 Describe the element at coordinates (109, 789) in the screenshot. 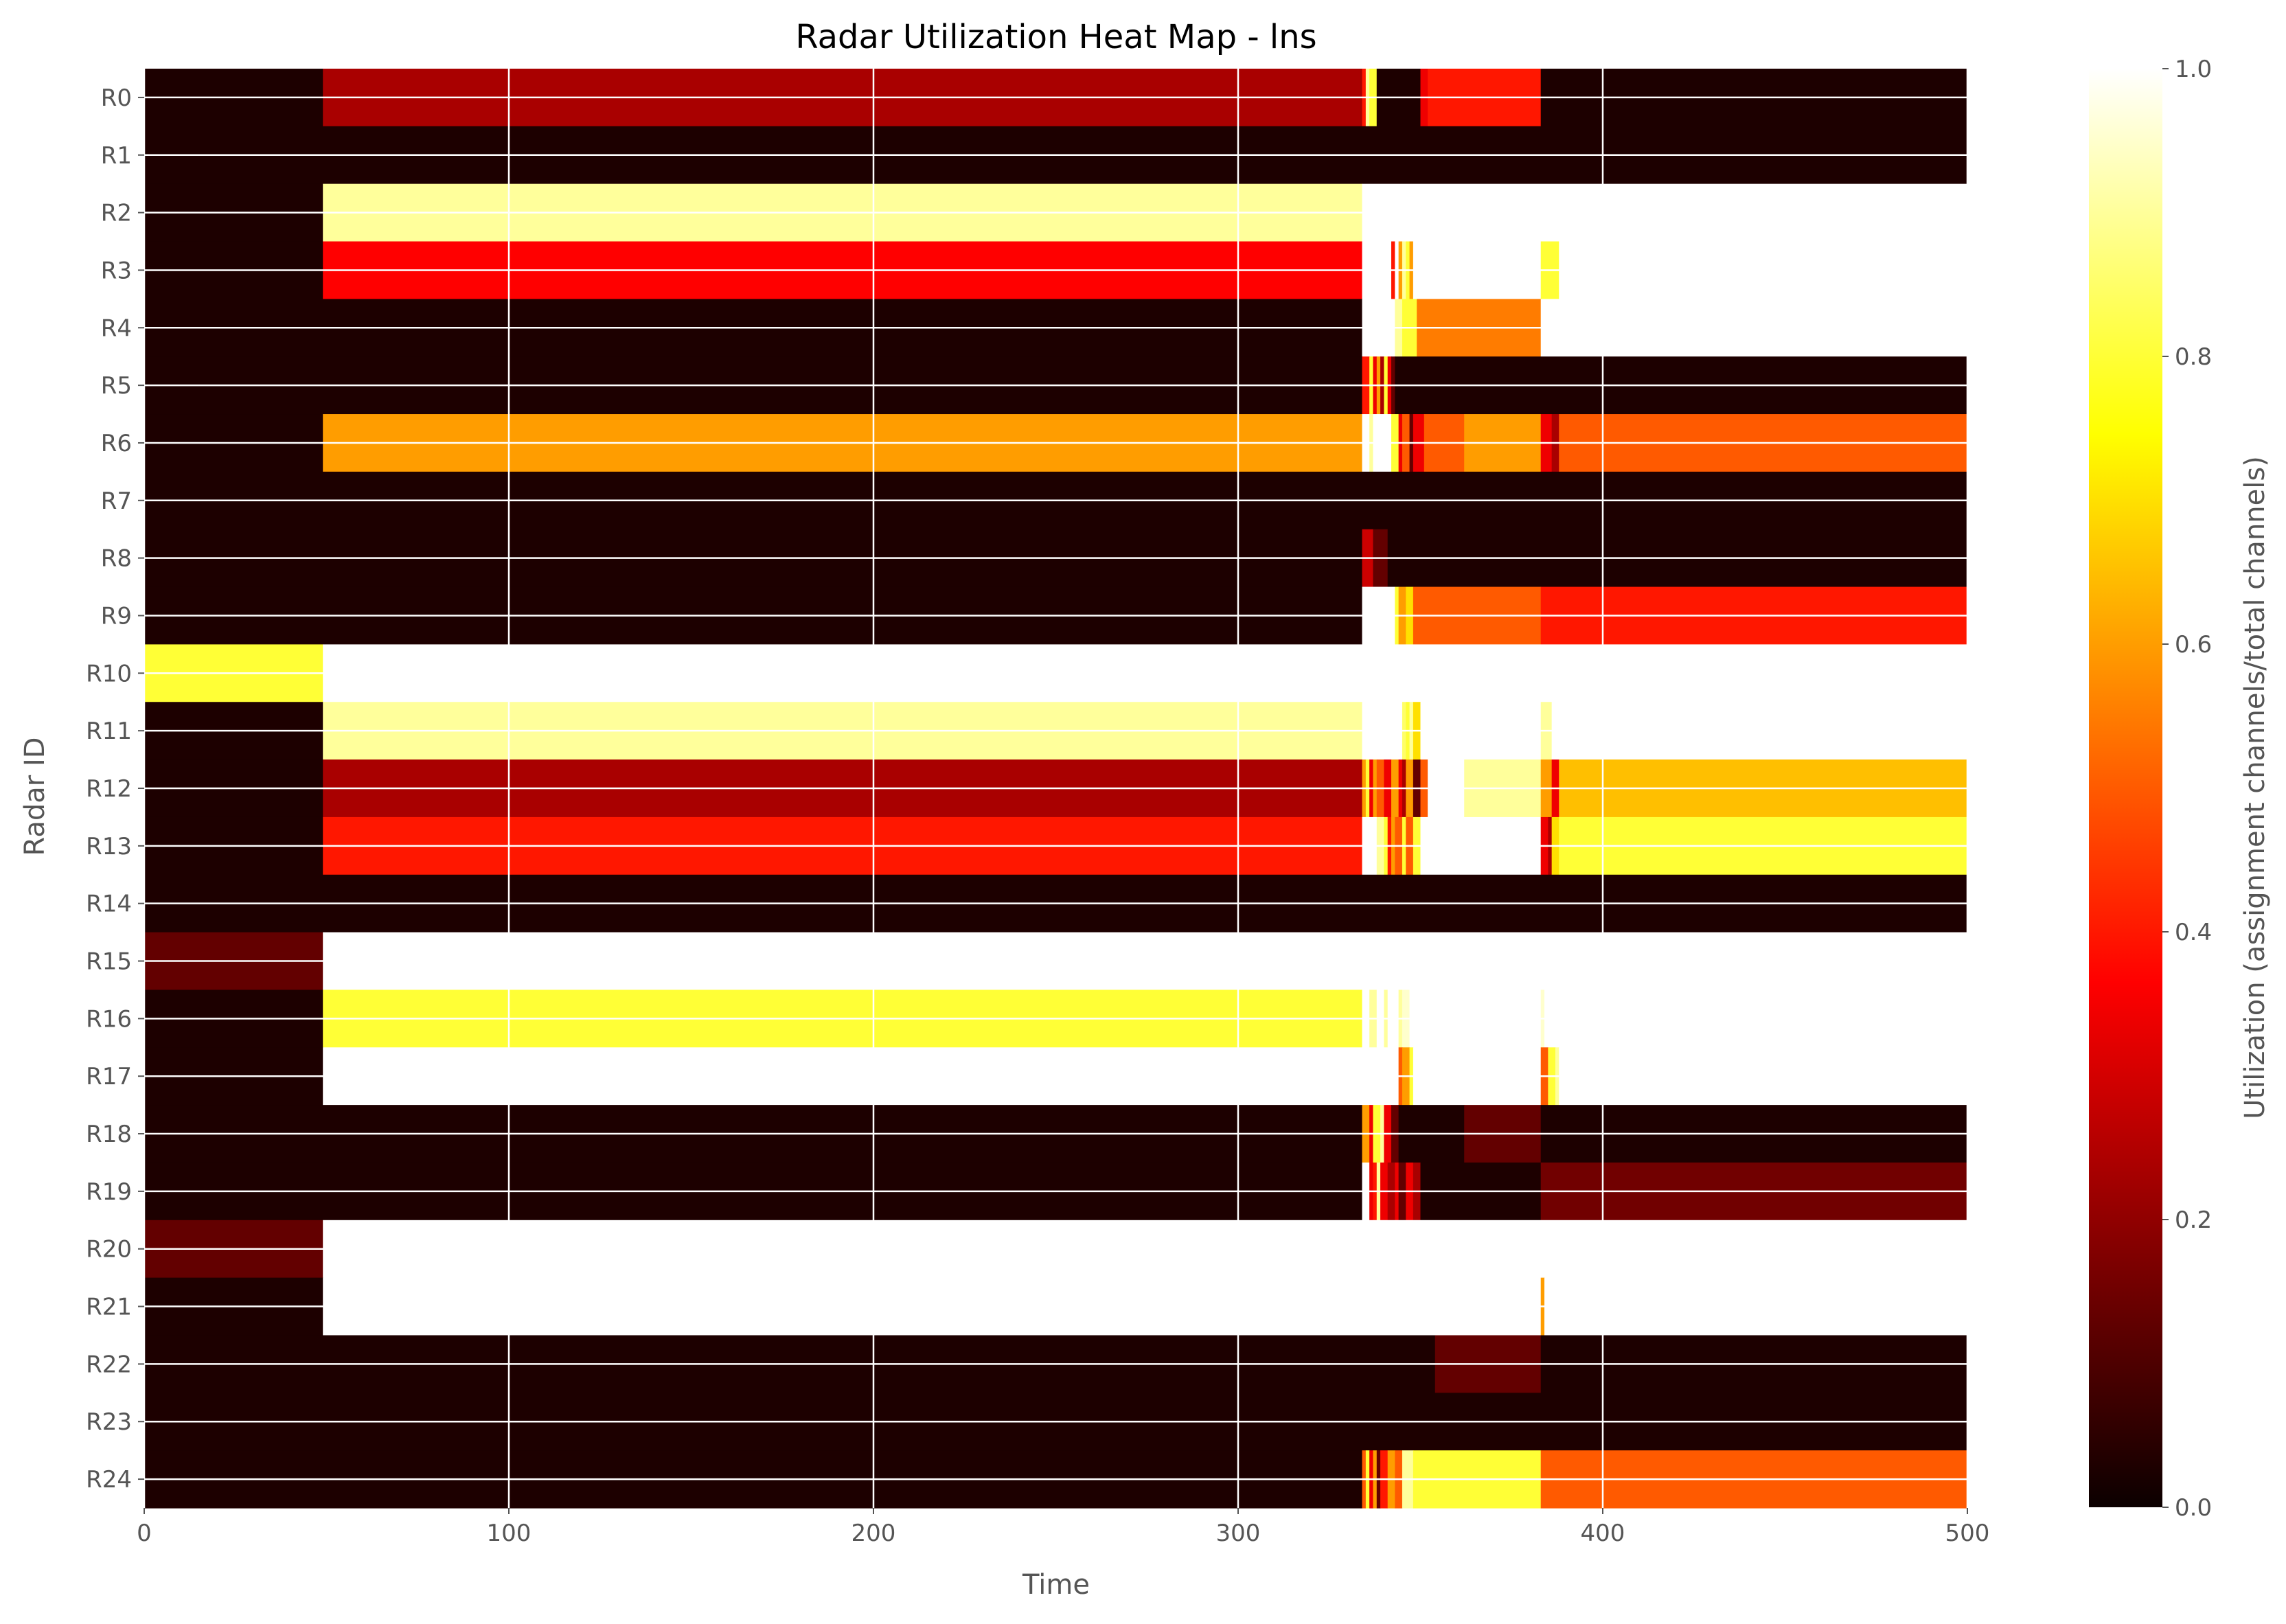

I see `y-tick-label: R12` at that location.